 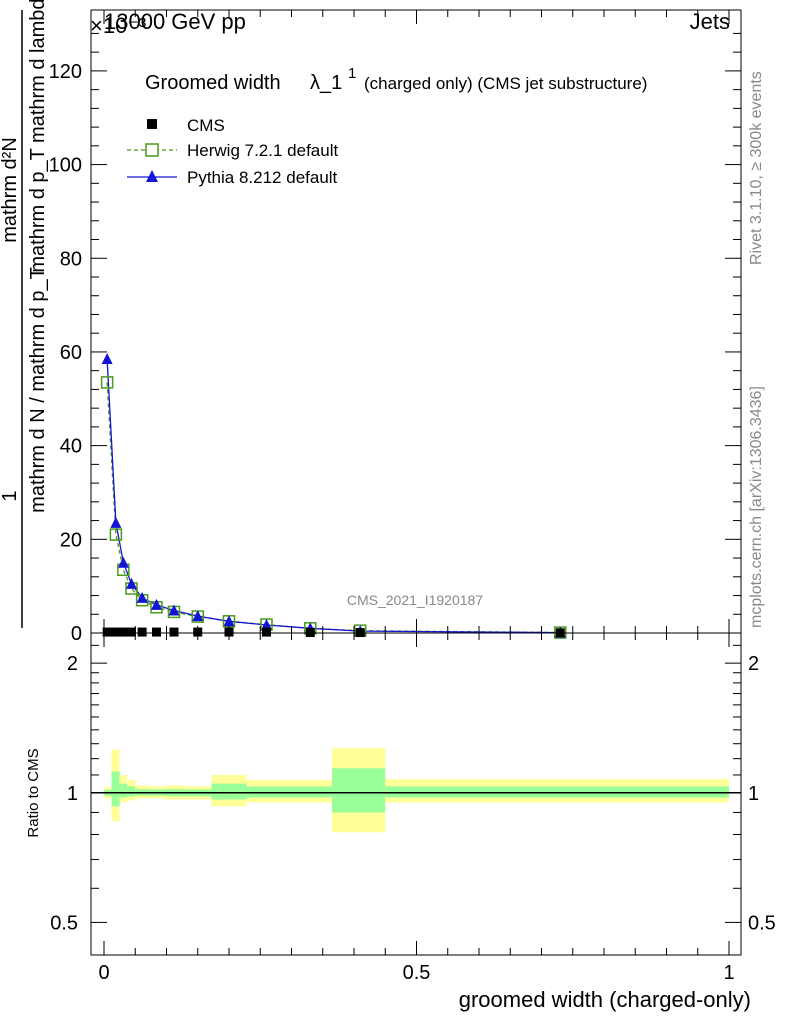 What do you see at coordinates (33, 792) in the screenshot?
I see `ratio-ylabel: Ratio to CMS` at bounding box center [33, 792].